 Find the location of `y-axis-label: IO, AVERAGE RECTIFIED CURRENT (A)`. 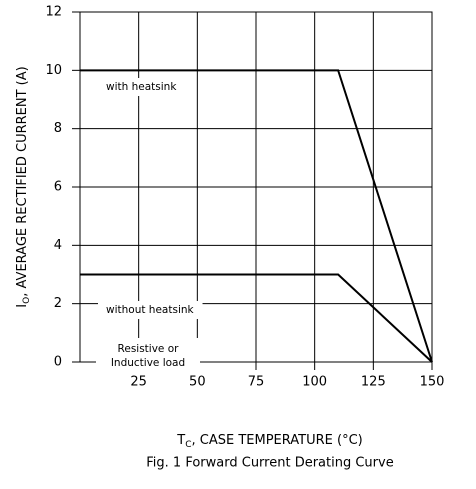

y-axis-label: IO, AVERAGE RECTIFIED CURRENT (A) is located at coordinates (23, 186).